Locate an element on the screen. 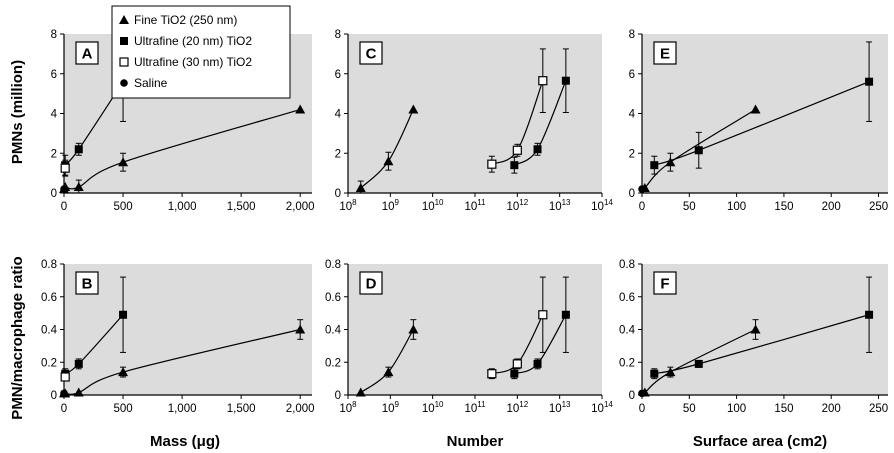 The image size is (894, 453). panel-letter: D is located at coordinates (371, 284).